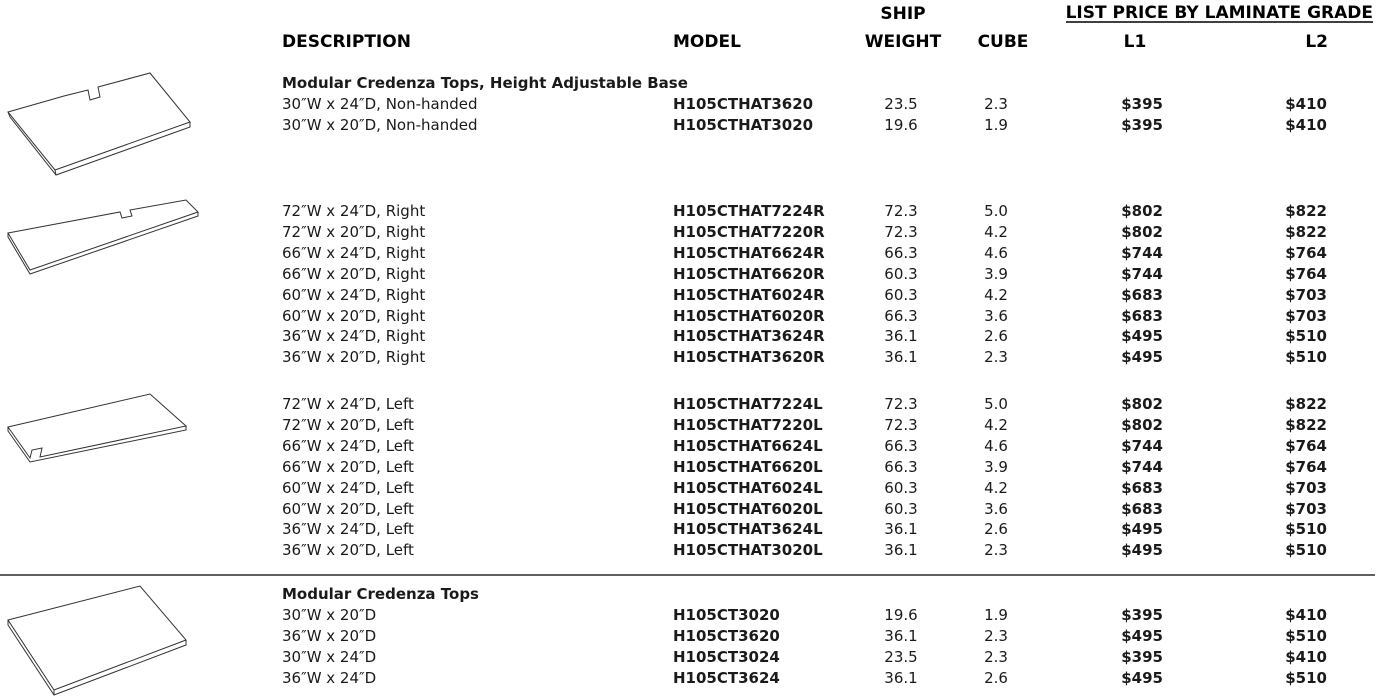  I want to click on model: H105CTHAT6020R, so click(749, 315).